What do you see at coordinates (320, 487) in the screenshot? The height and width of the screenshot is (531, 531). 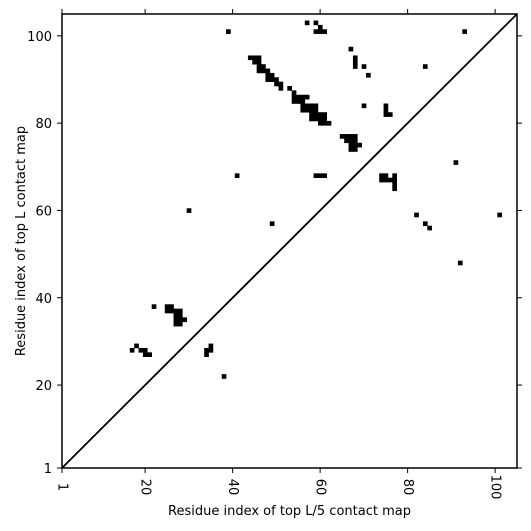 I see `x-tick-label: 60` at bounding box center [320, 487].